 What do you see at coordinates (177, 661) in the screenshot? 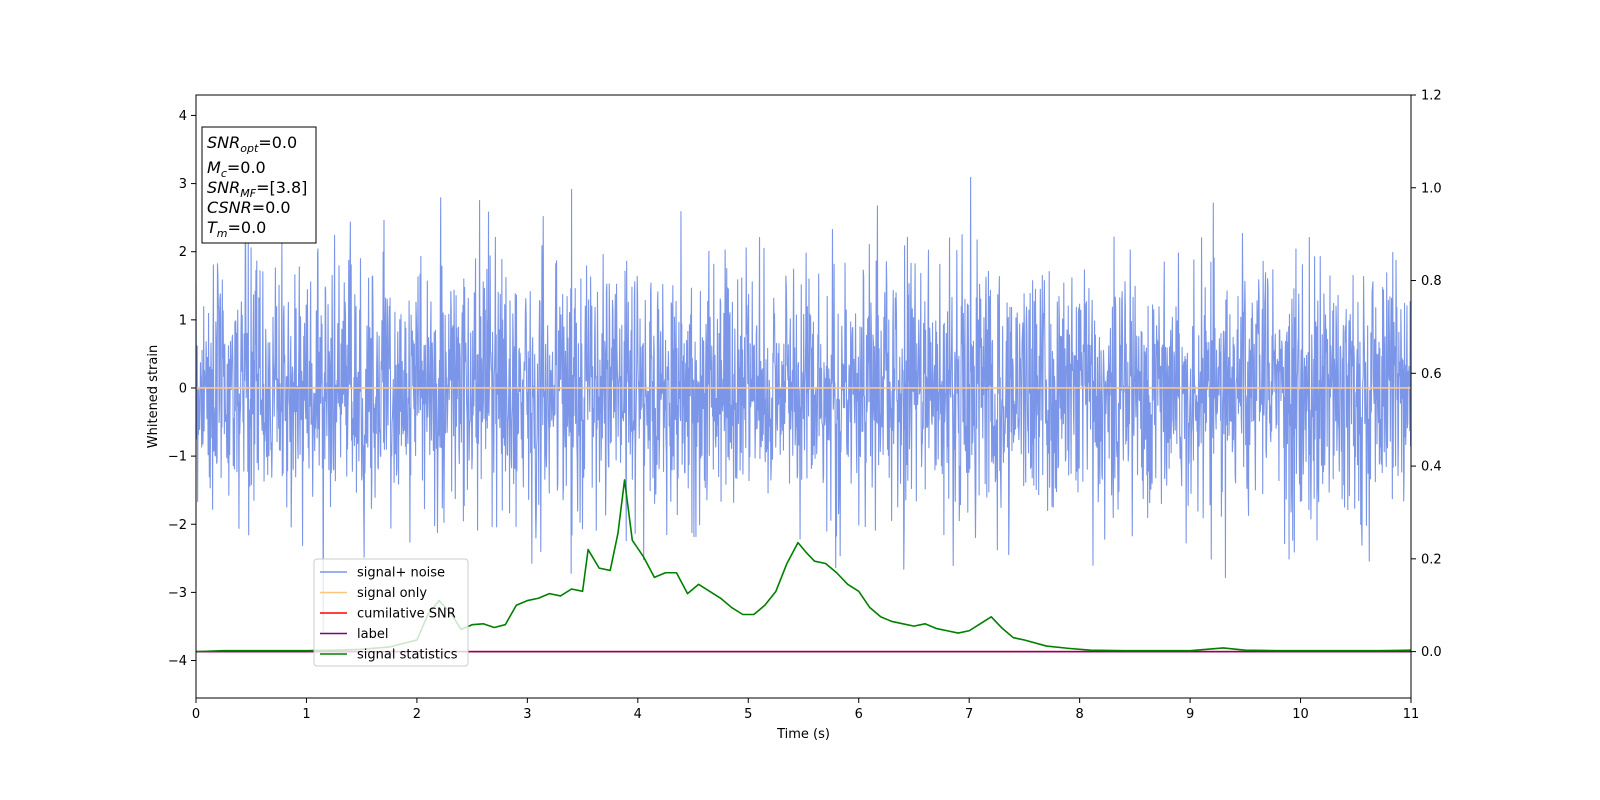
I see `y-tick-label: −4` at bounding box center [177, 661].